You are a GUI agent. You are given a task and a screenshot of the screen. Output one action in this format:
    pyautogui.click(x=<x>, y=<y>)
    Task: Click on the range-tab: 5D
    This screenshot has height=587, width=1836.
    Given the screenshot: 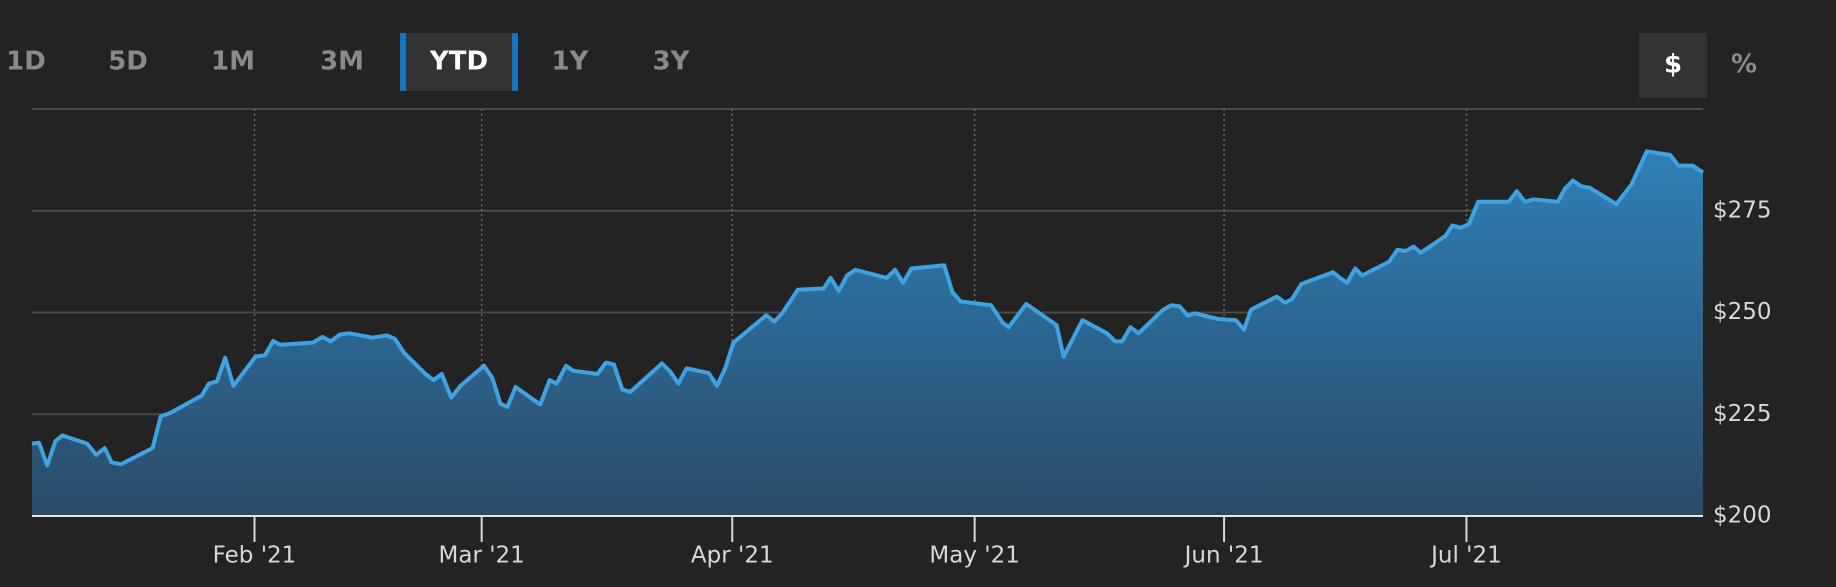 What is the action you would take?
    pyautogui.click(x=128, y=62)
    